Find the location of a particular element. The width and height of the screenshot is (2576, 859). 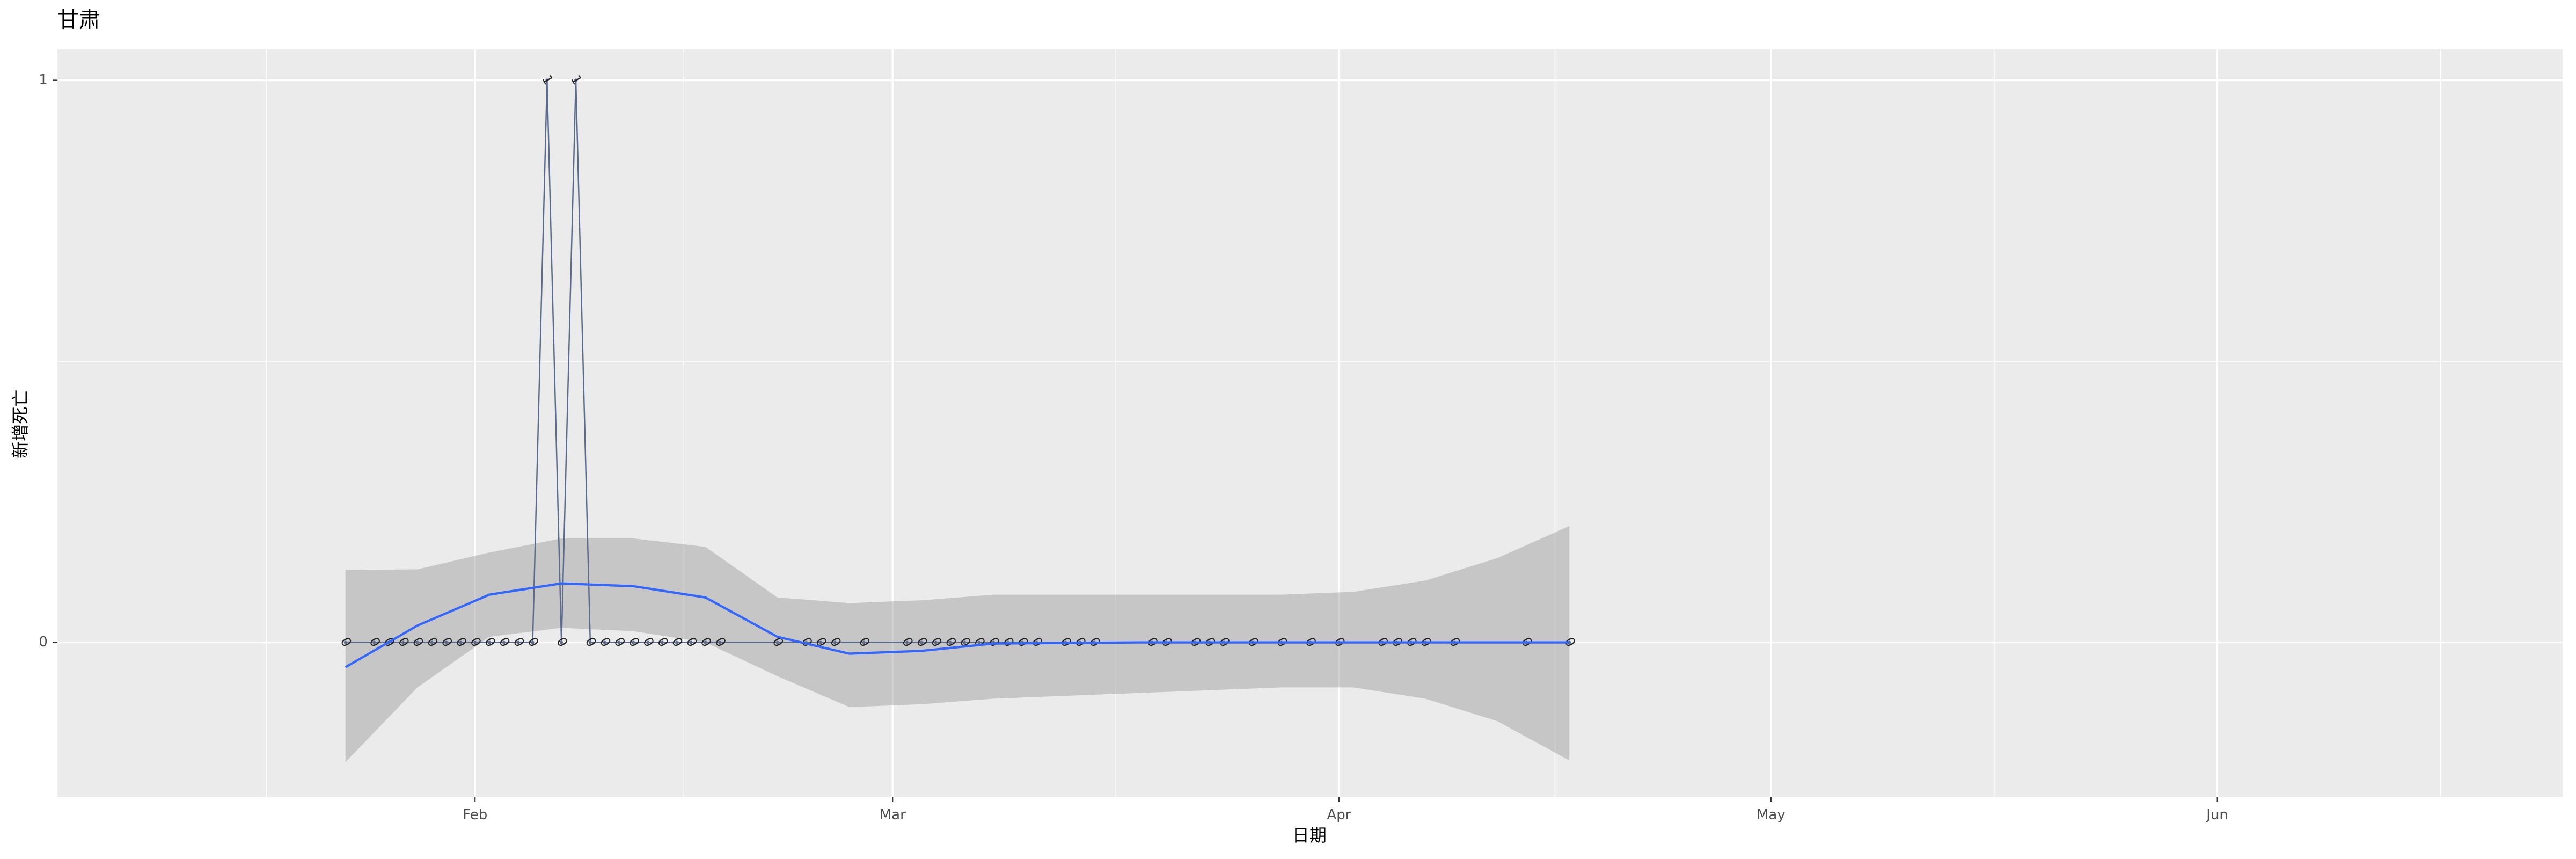

smooth-line is located at coordinates (957, 625).